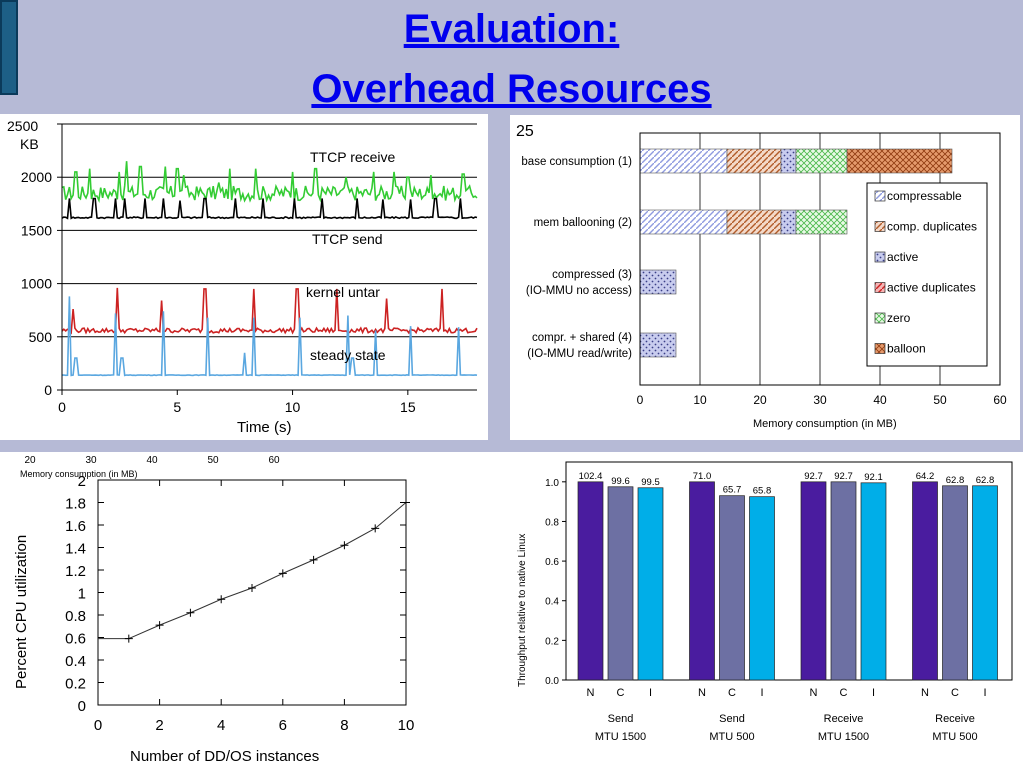 Image resolution: width=1023 pixels, height=772 pixels. What do you see at coordinates (899, 161) in the screenshot?
I see `bar-segment-balloon` at bounding box center [899, 161].